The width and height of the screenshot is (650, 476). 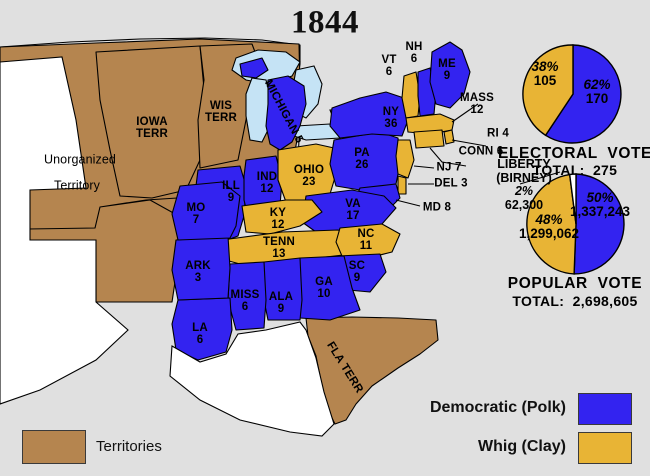 I want to click on state-missouri, so click(x=206, y=211).